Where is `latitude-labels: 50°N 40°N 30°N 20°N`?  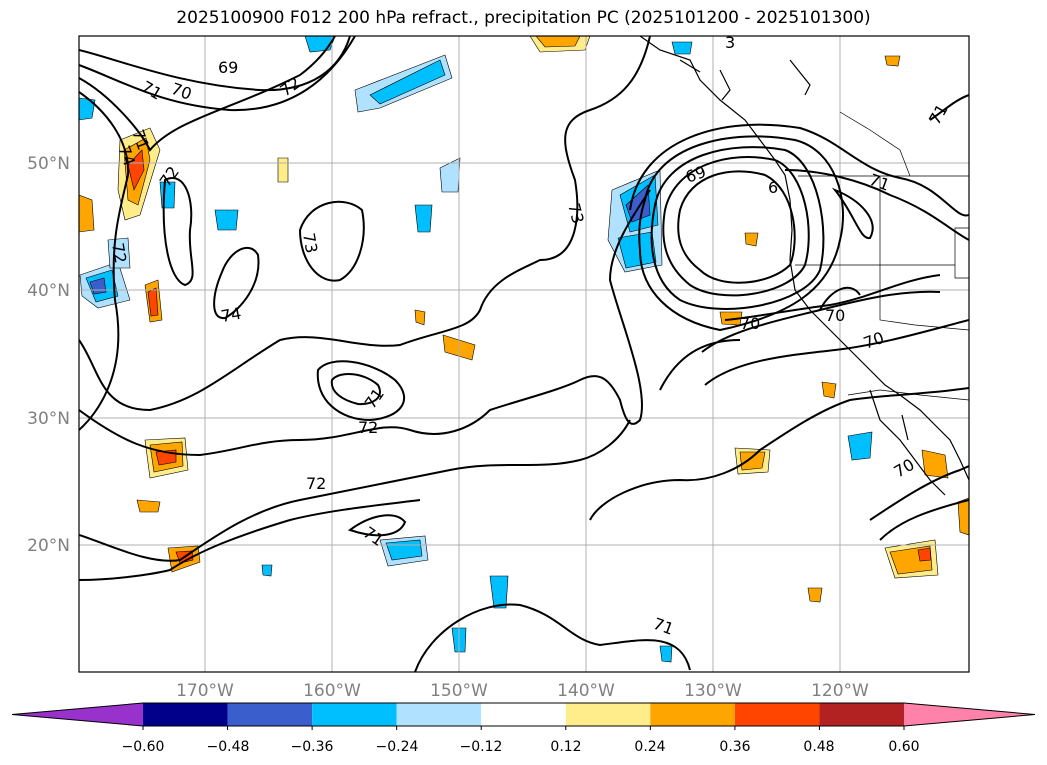
latitude-labels: 50°N 40°N 30°N 20°N is located at coordinates (48, 355).